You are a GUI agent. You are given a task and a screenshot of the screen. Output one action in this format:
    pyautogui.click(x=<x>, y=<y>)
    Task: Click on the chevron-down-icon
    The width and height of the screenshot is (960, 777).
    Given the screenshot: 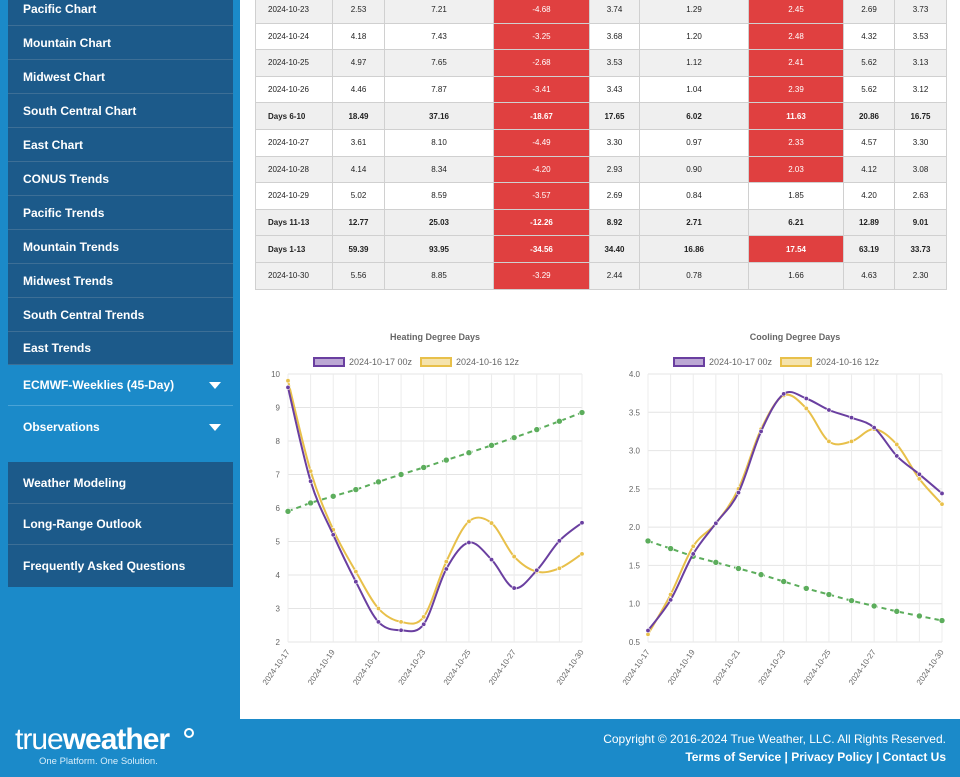 What is the action you would take?
    pyautogui.click(x=215, y=427)
    